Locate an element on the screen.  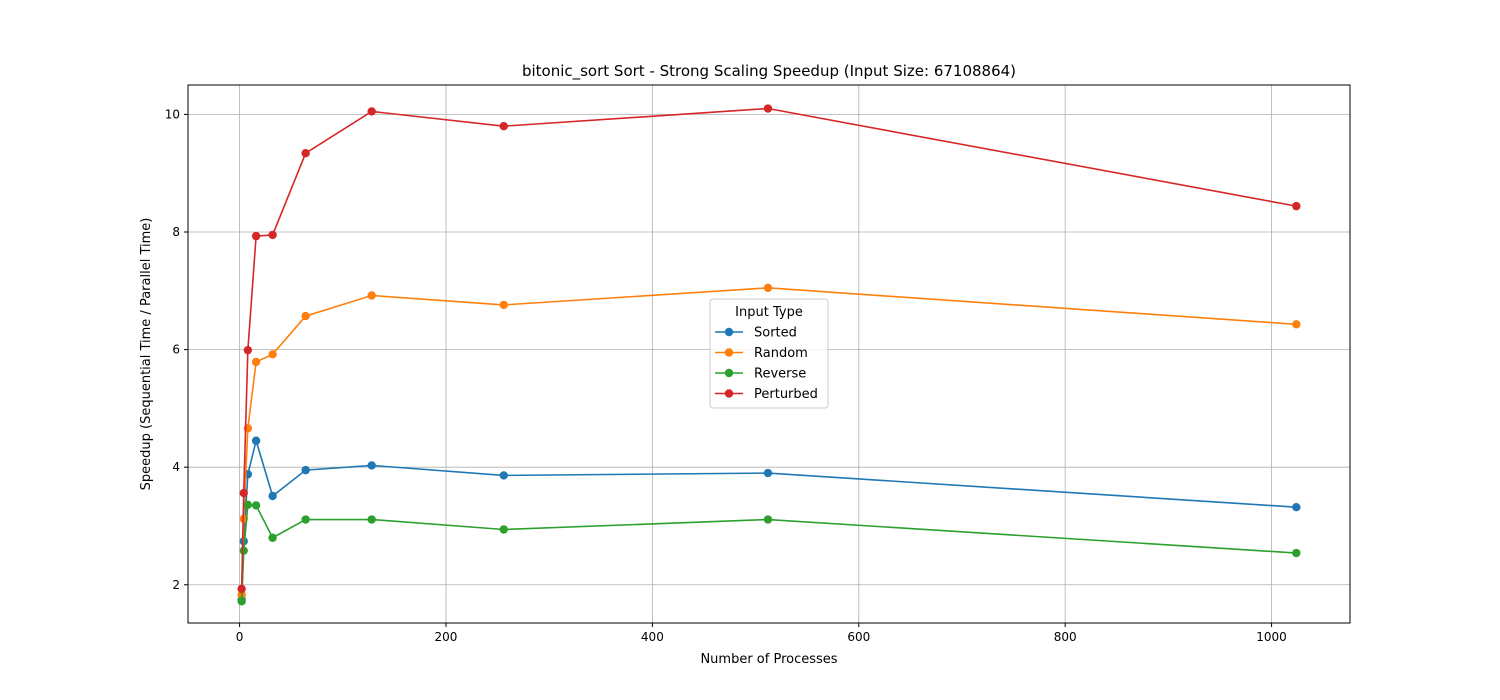
legend-item-label: Reverse is located at coordinates (780, 374).